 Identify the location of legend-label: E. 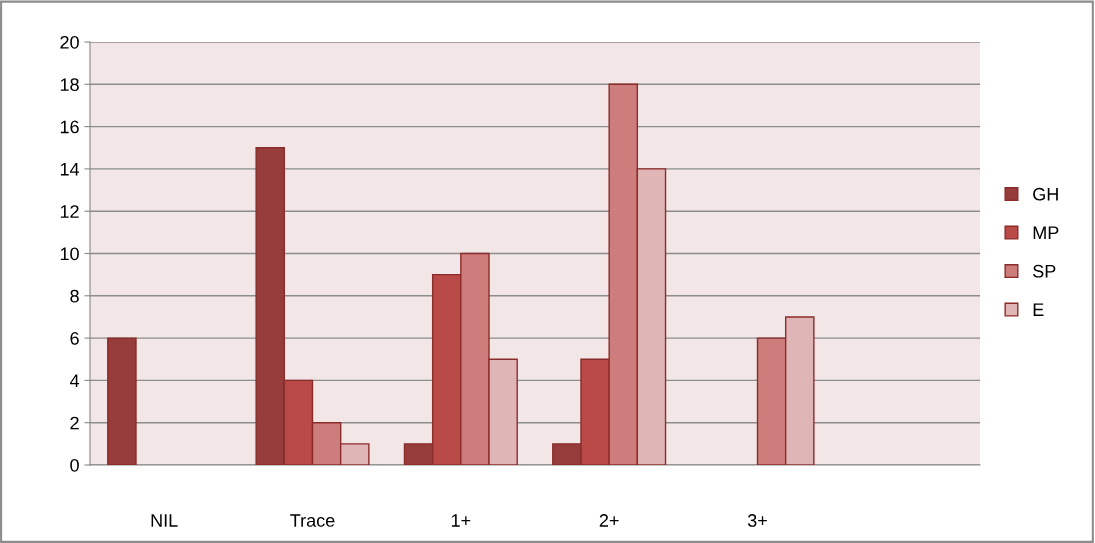
(1038, 309).